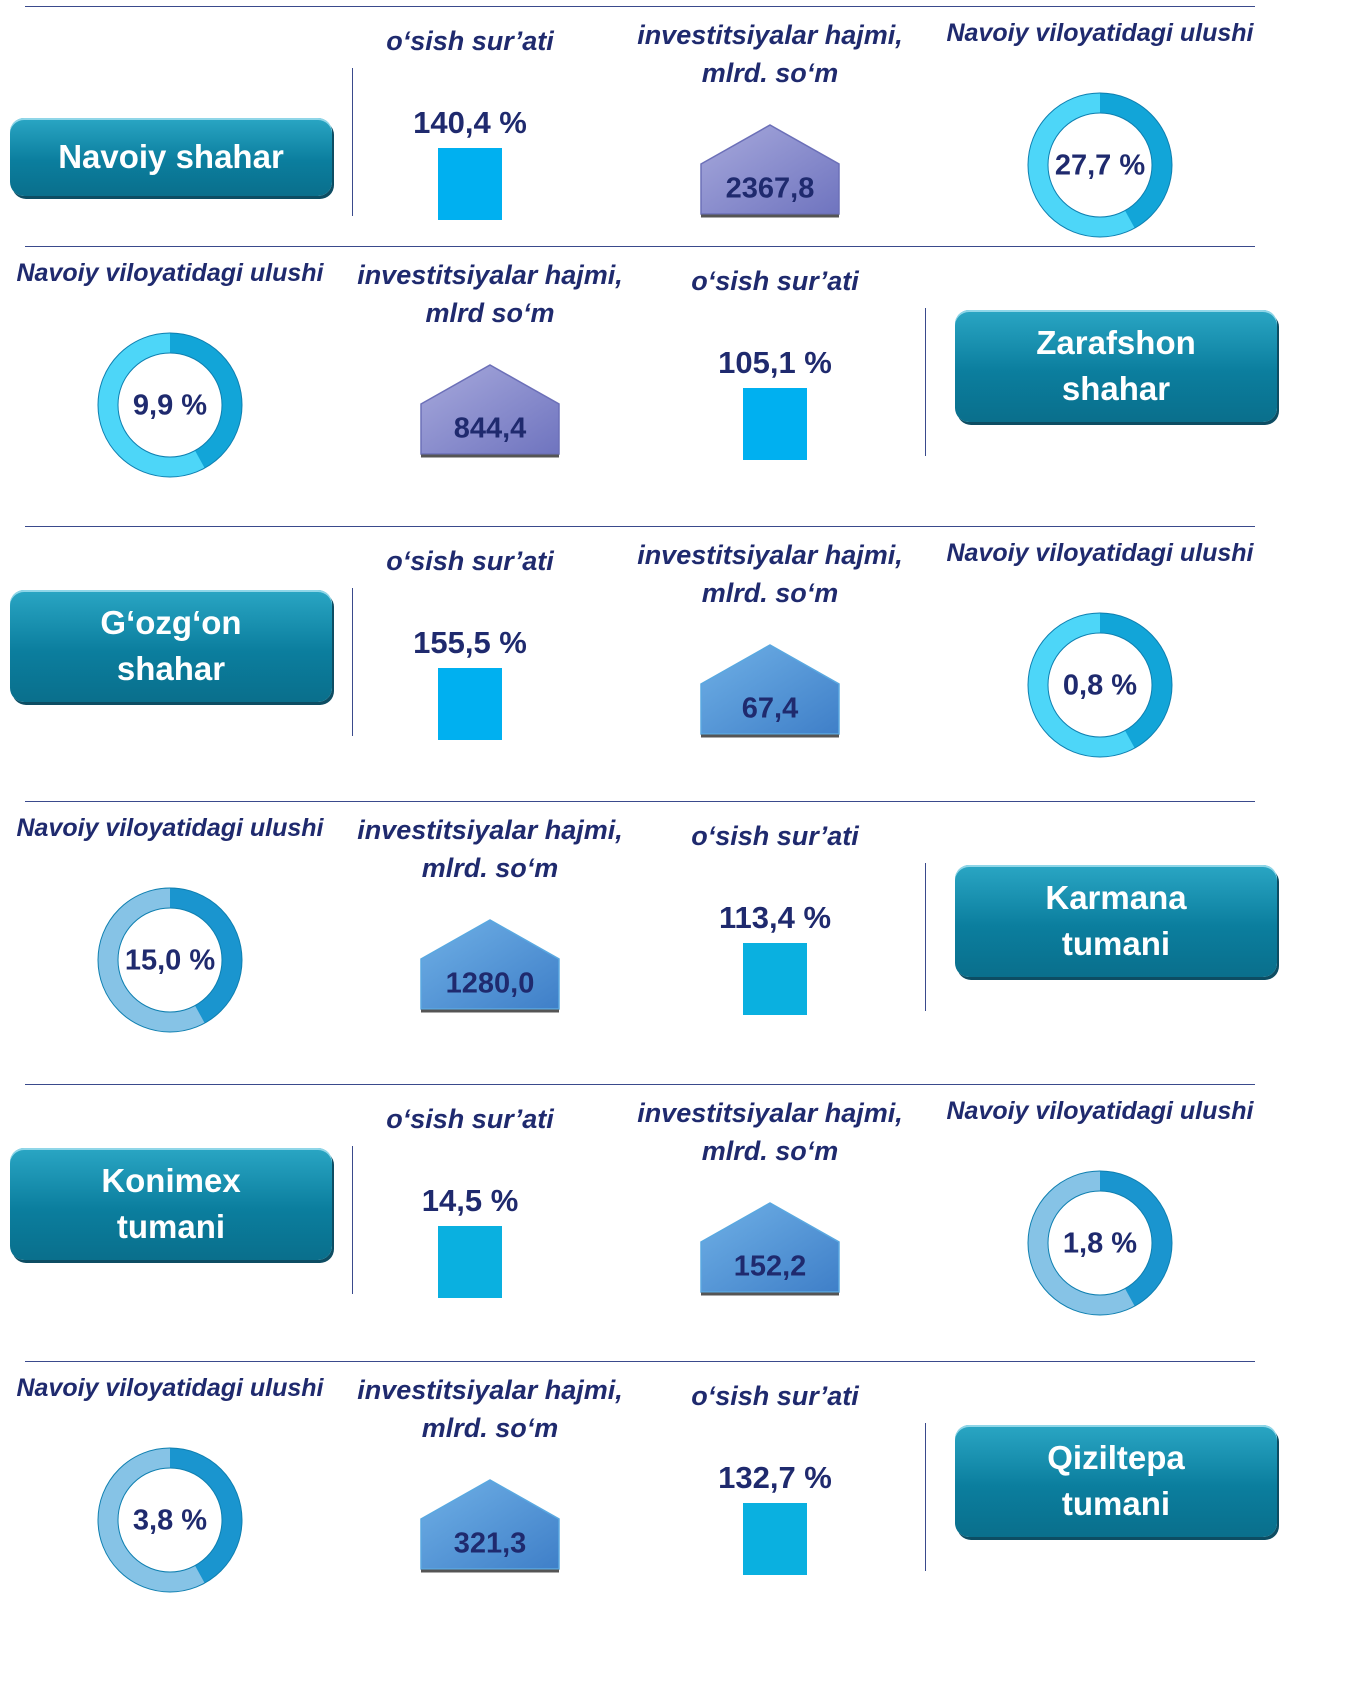 This screenshot has height=1690, width=1370. Describe the element at coordinates (490, 294) in the screenshot. I see `invest-label: investitsiyalar hajmi, mlrd so‘m` at that location.